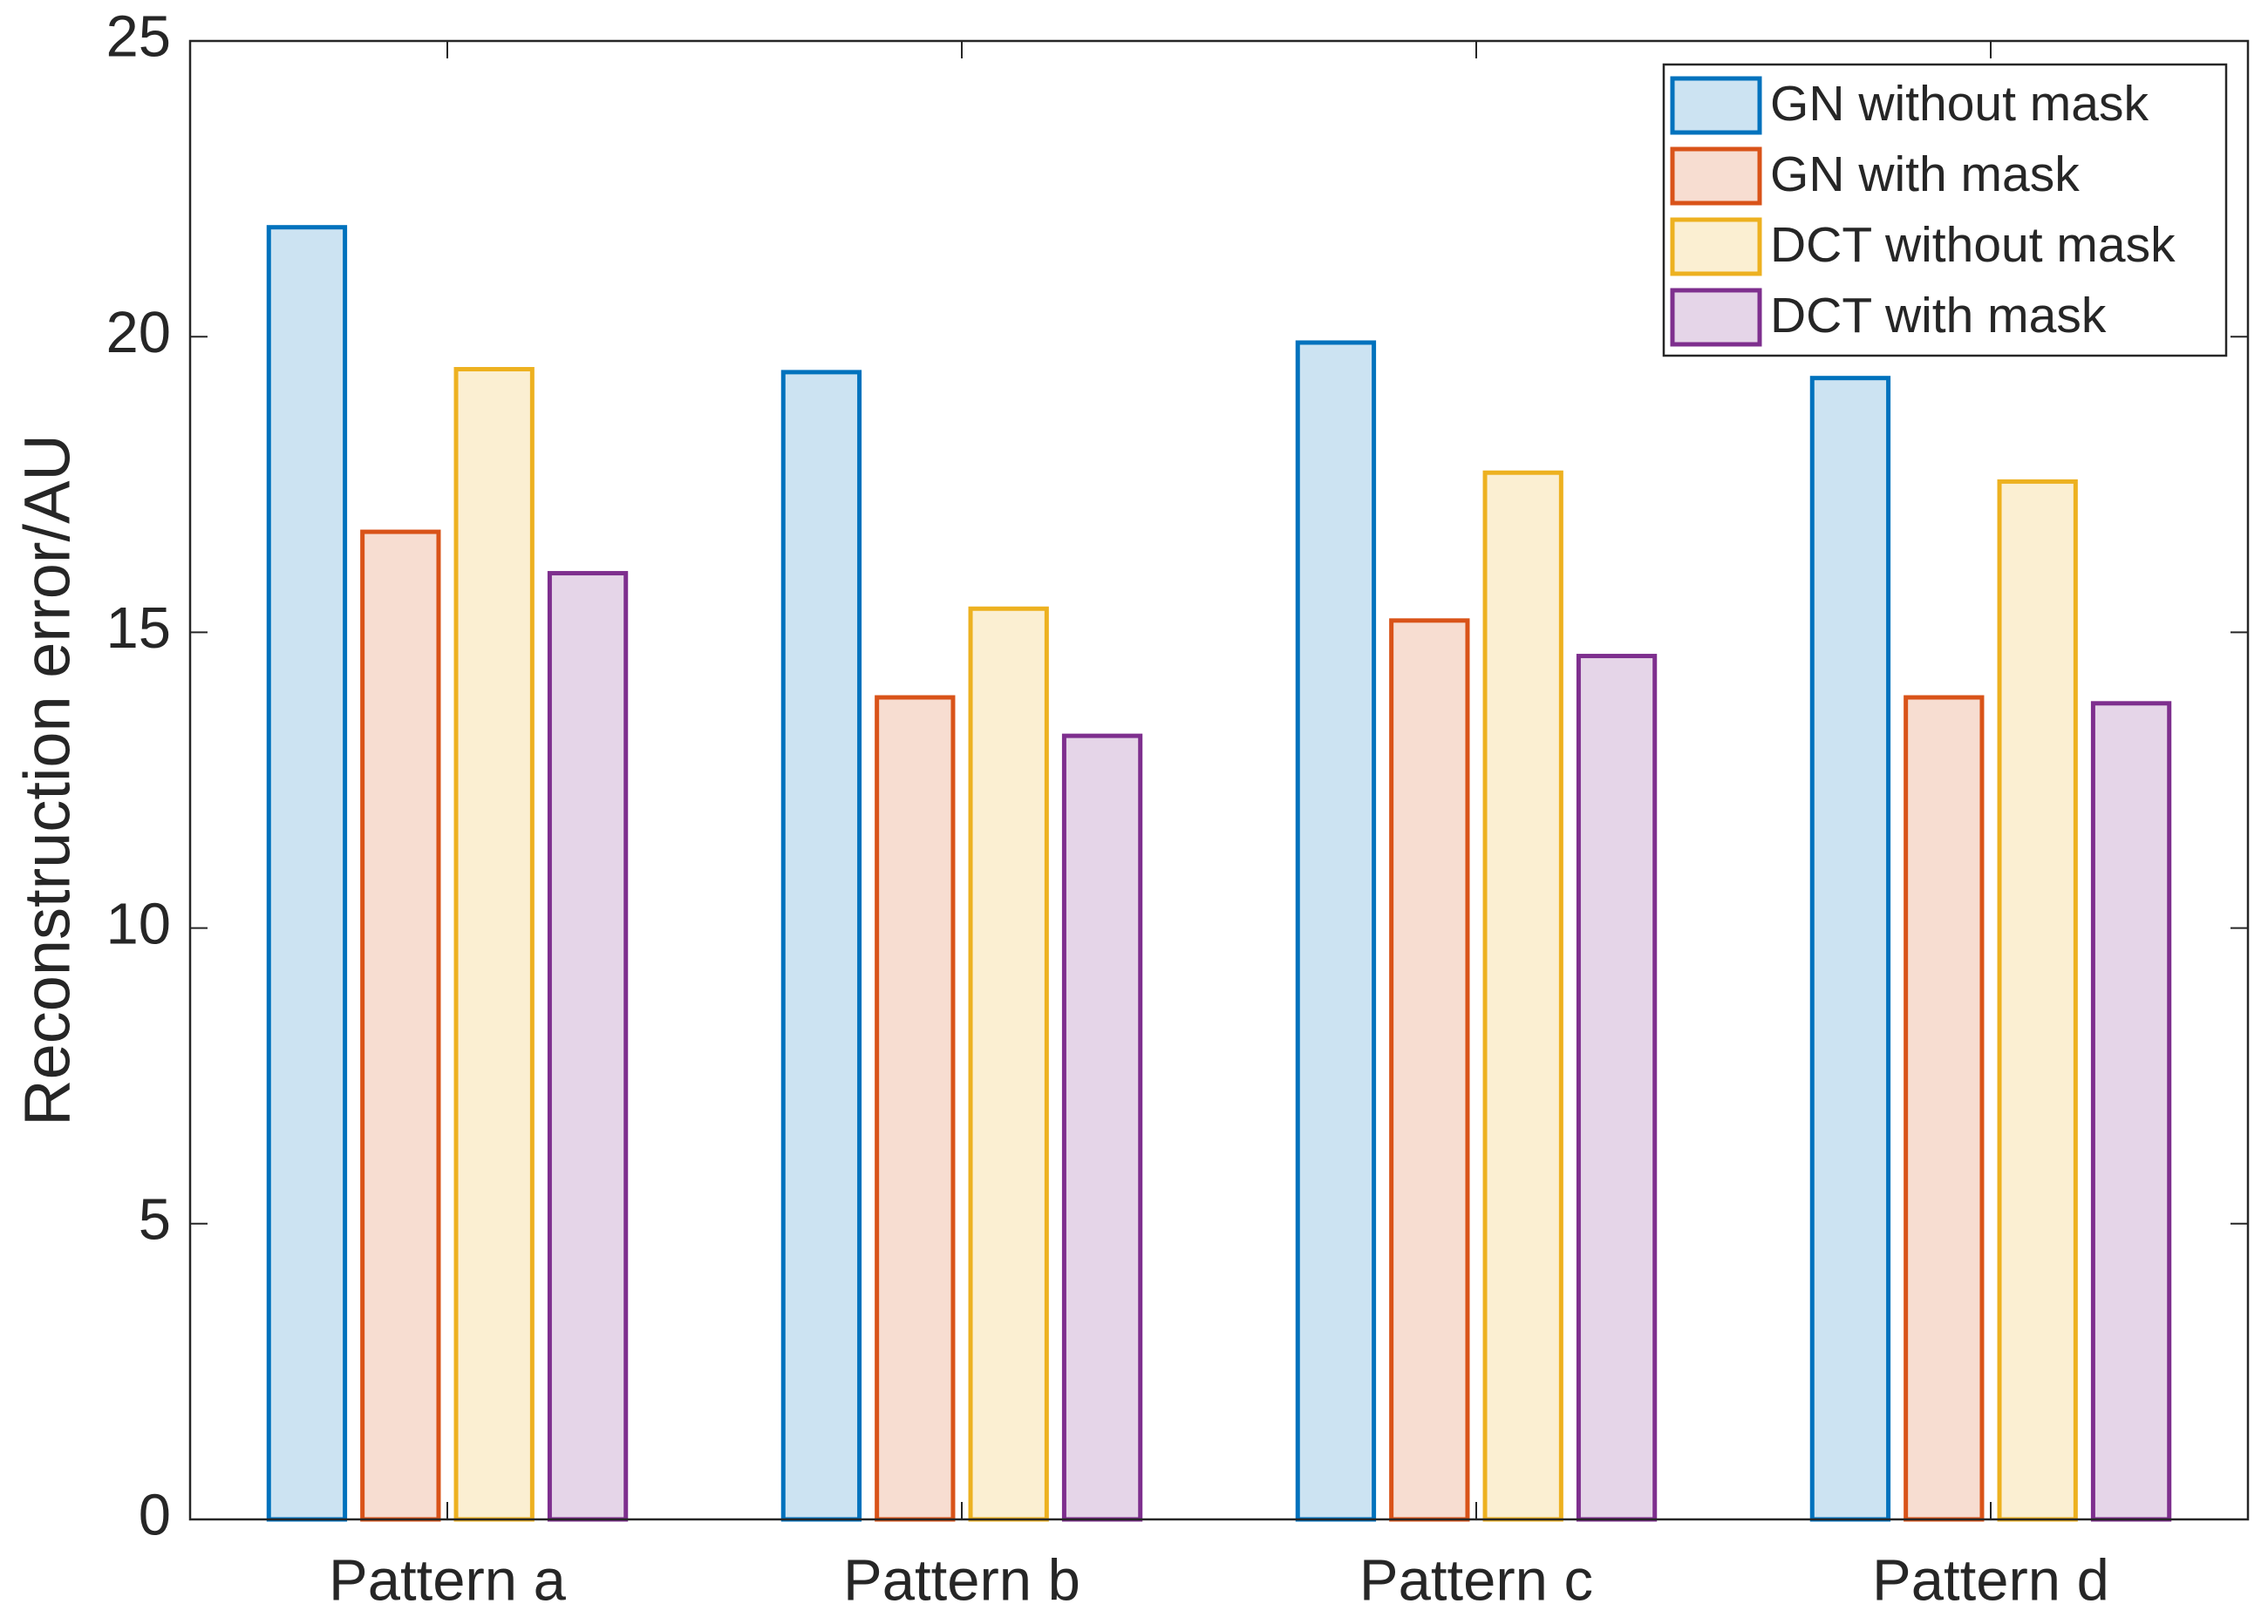 Image resolution: width=2268 pixels, height=1624 pixels. I want to click on legend-label: GN without mask, so click(1959, 104).